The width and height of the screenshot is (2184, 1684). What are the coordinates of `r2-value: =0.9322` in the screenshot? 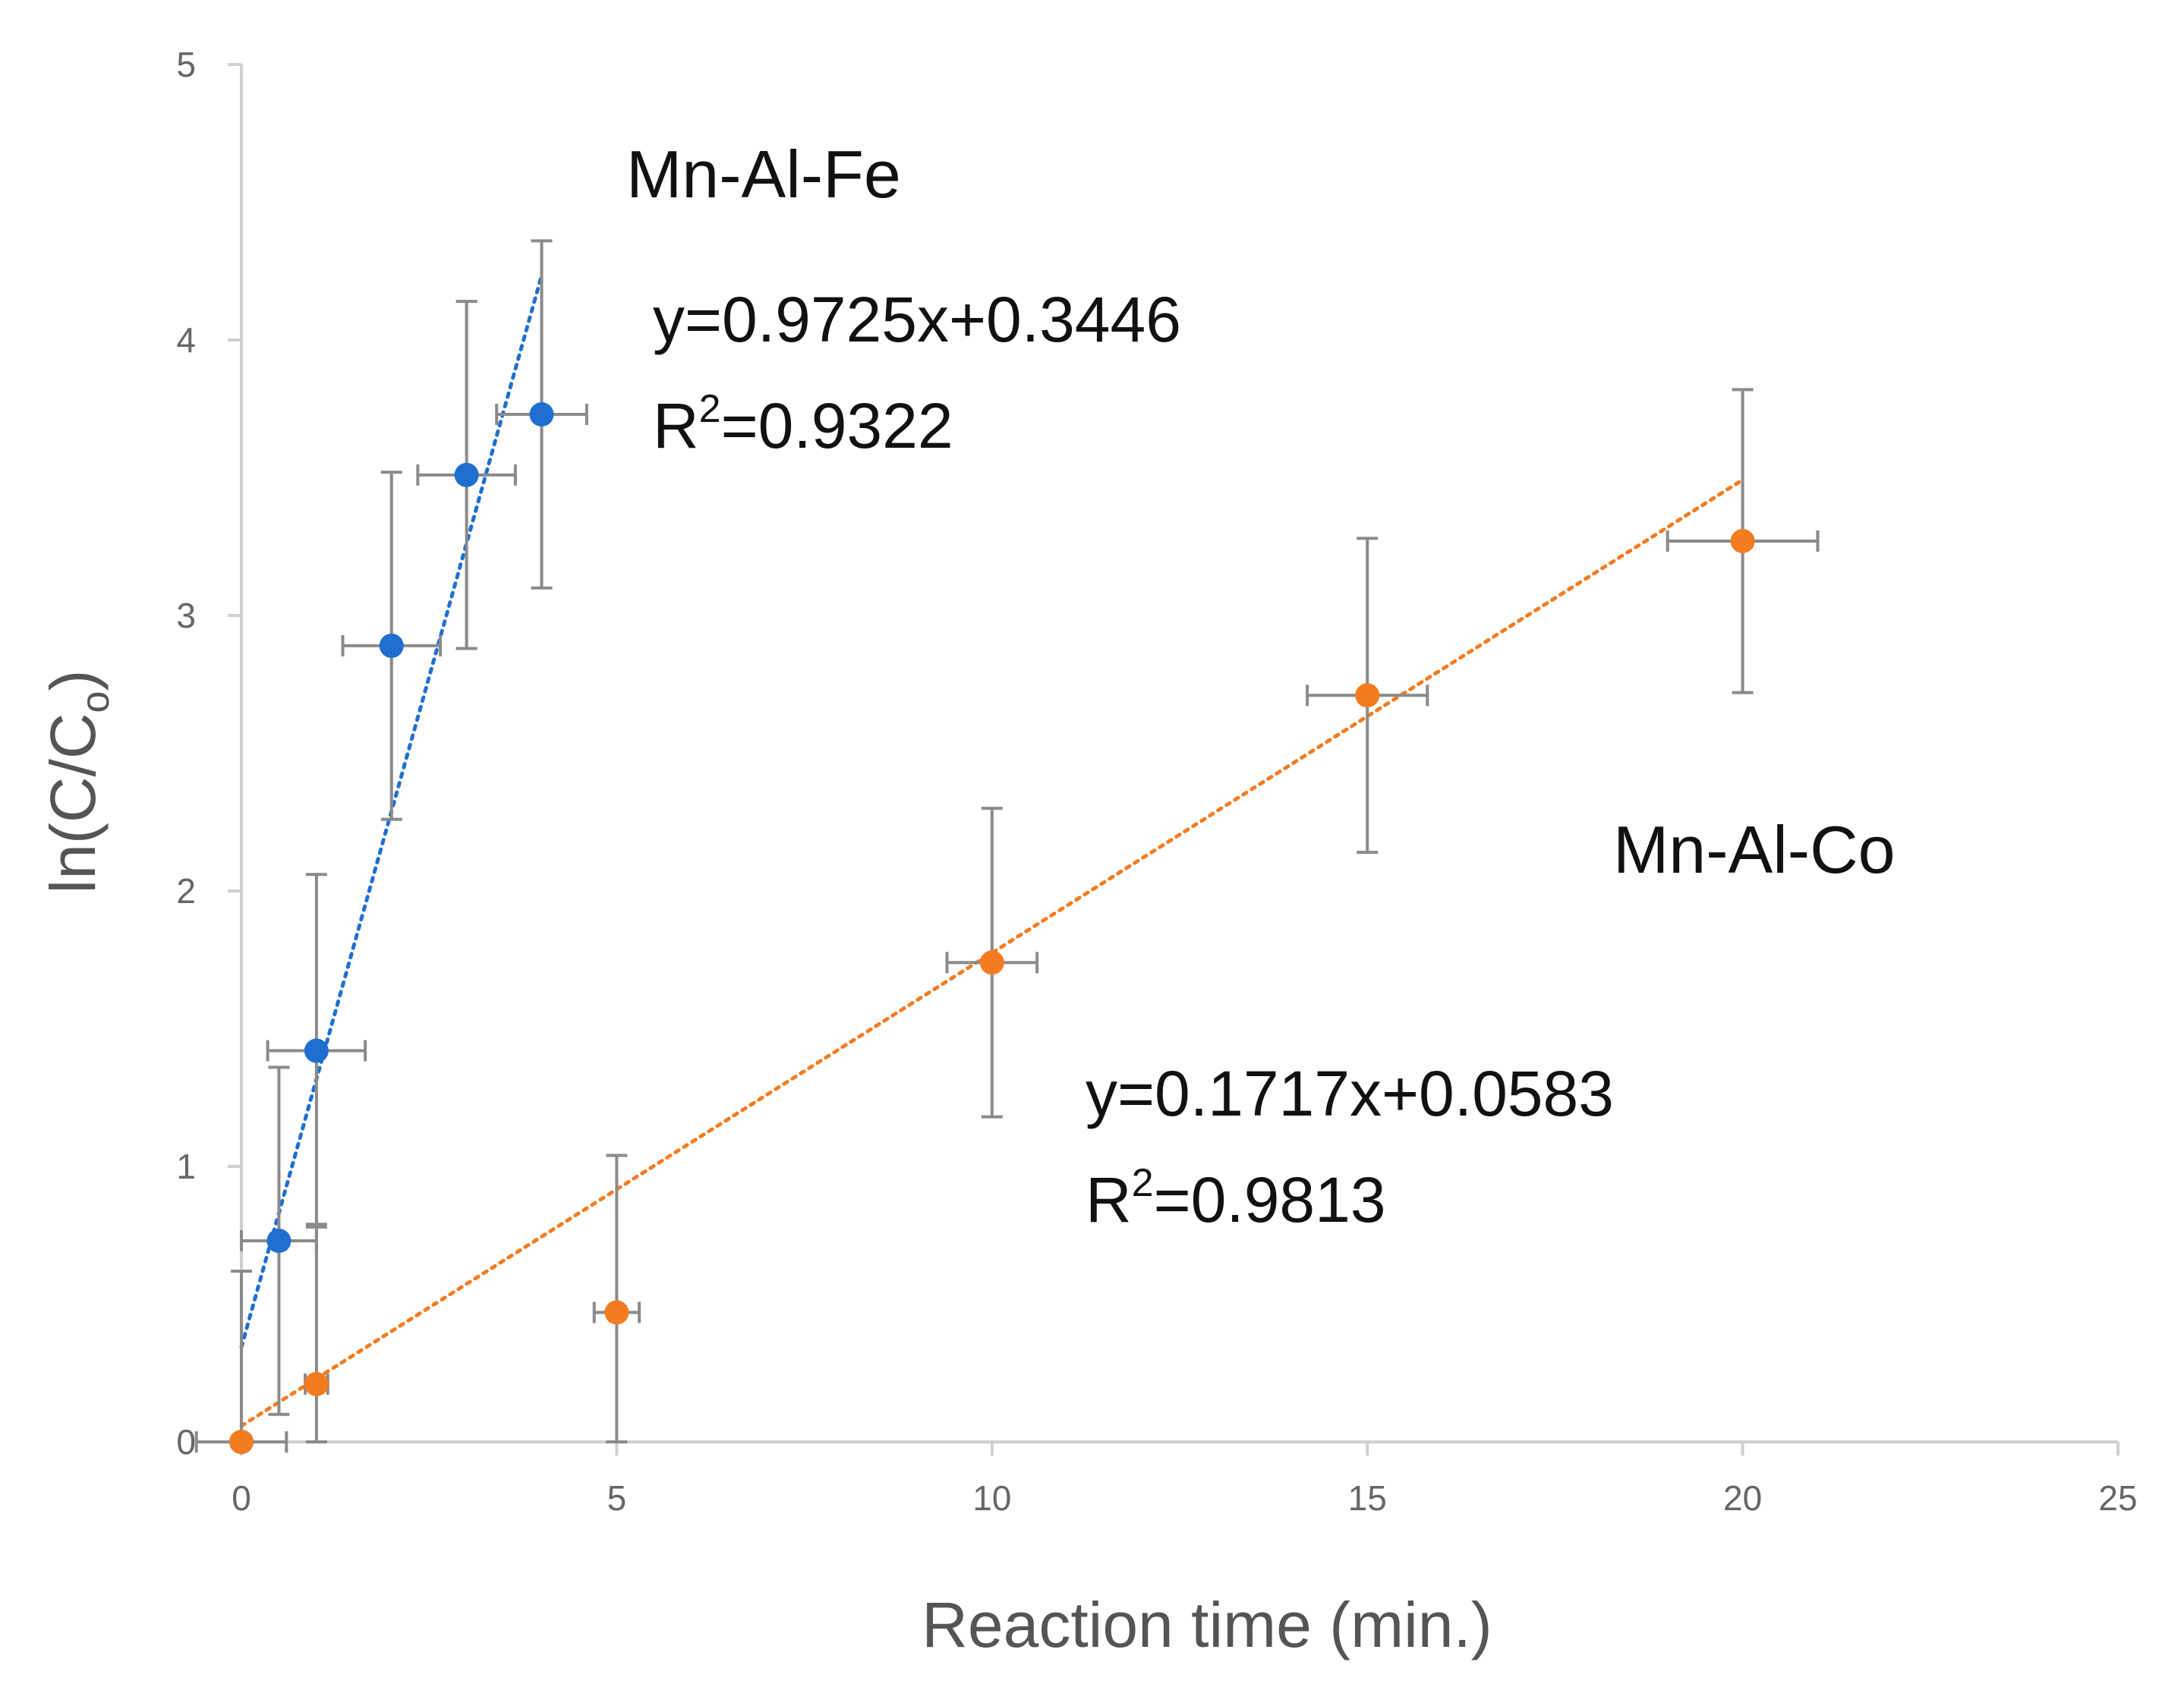 It's located at (837, 425).